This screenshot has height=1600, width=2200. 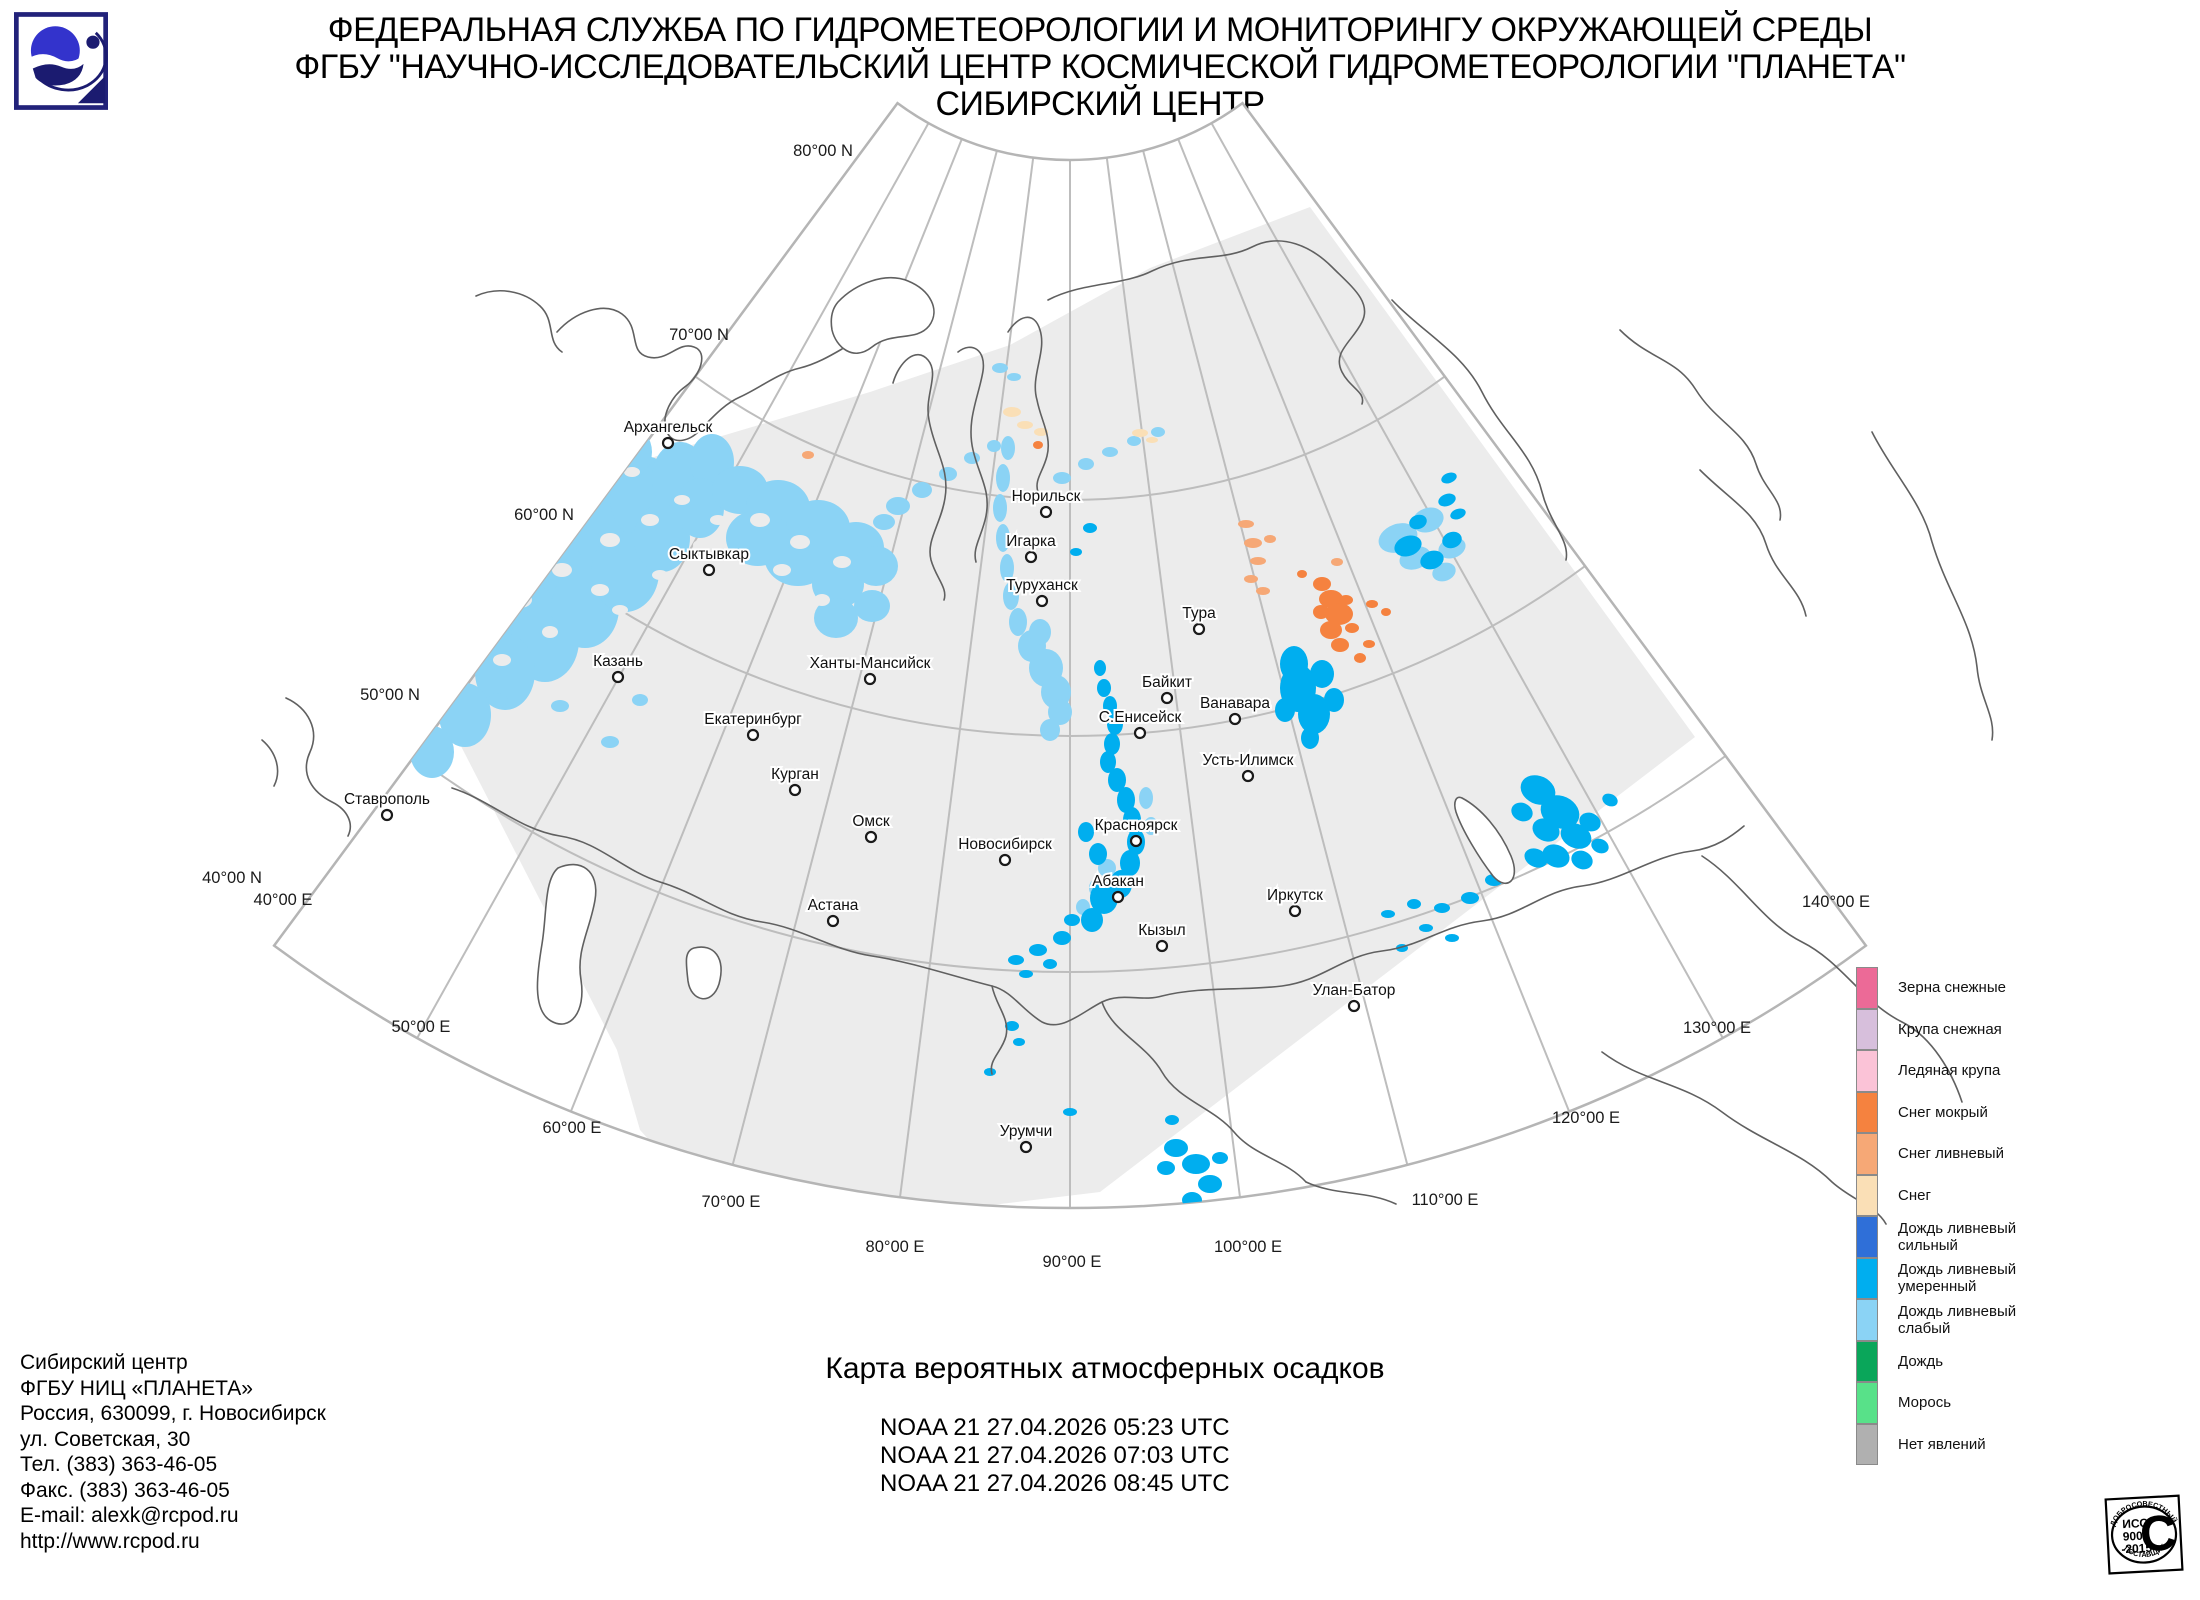 I want to click on legend-entry: Снег мокрый, so click(x=1936, y=1112).